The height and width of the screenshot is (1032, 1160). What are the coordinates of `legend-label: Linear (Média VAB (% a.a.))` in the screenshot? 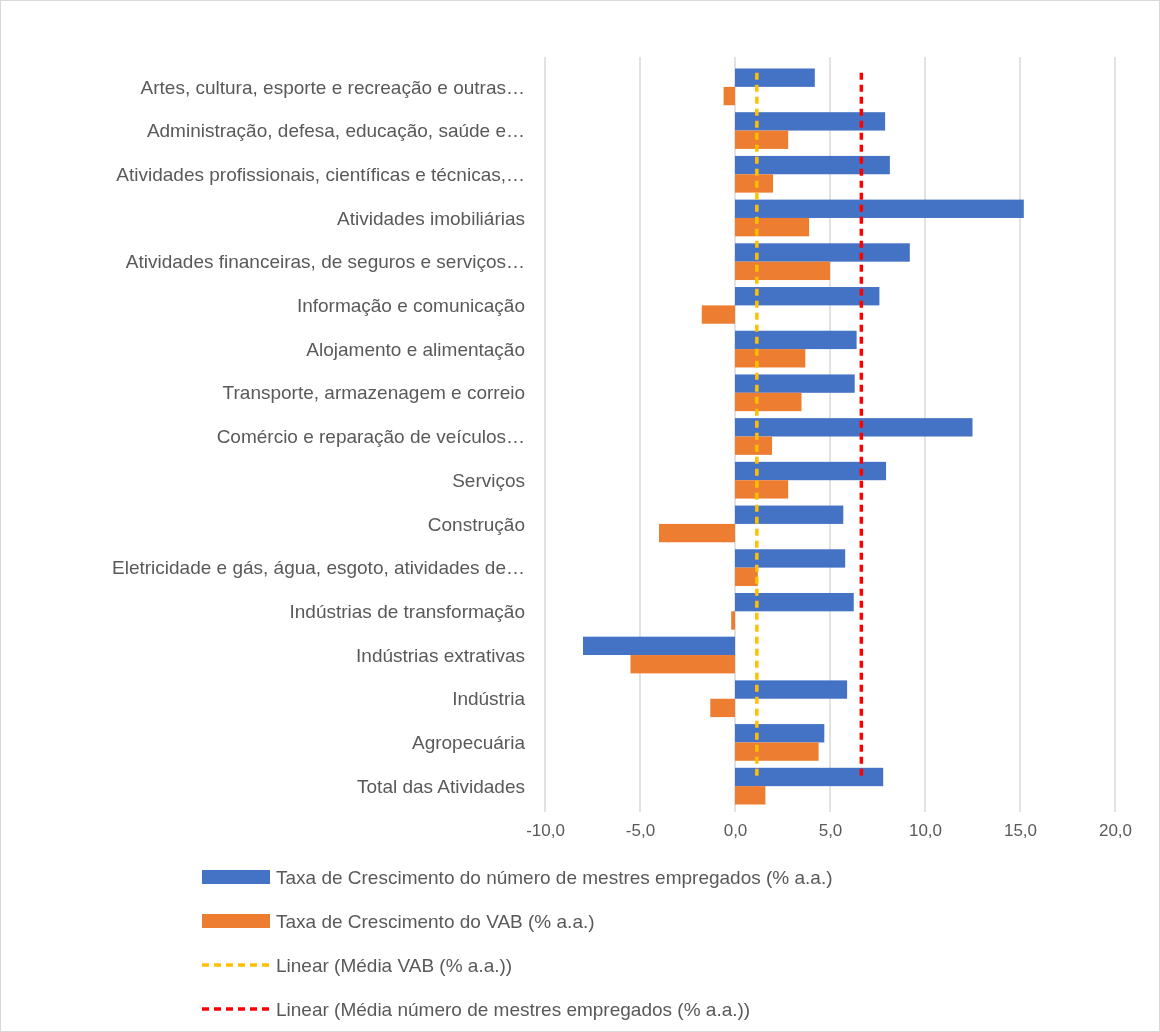 It's located at (394, 965).